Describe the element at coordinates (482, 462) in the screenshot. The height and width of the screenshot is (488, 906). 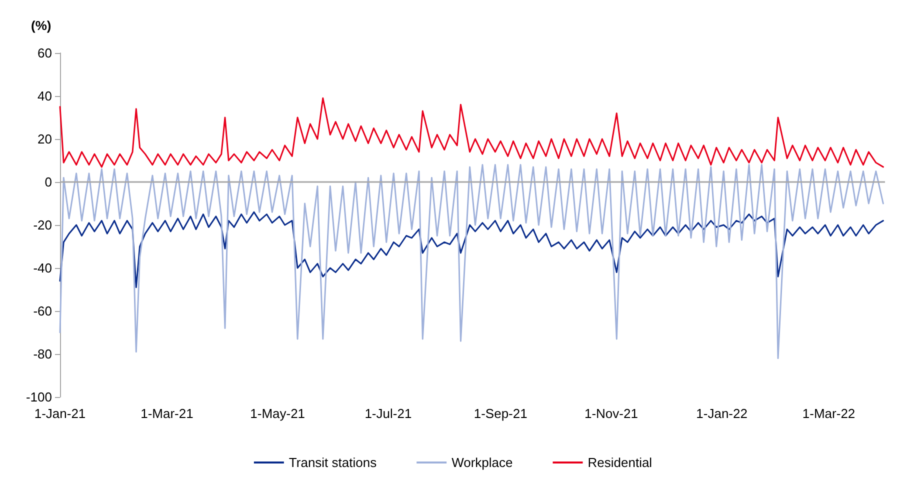
I see `legend-label: Workplace` at that location.